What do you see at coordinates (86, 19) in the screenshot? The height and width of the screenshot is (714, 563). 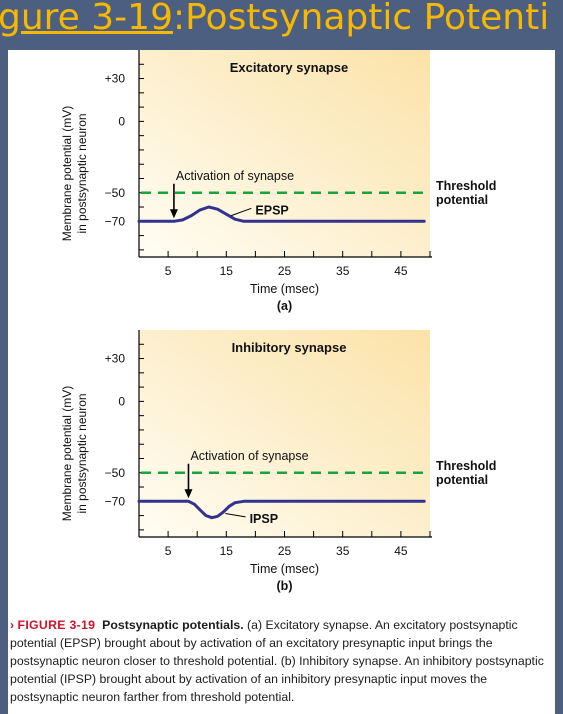 I see `slide-title-link: gure 3-19` at bounding box center [86, 19].